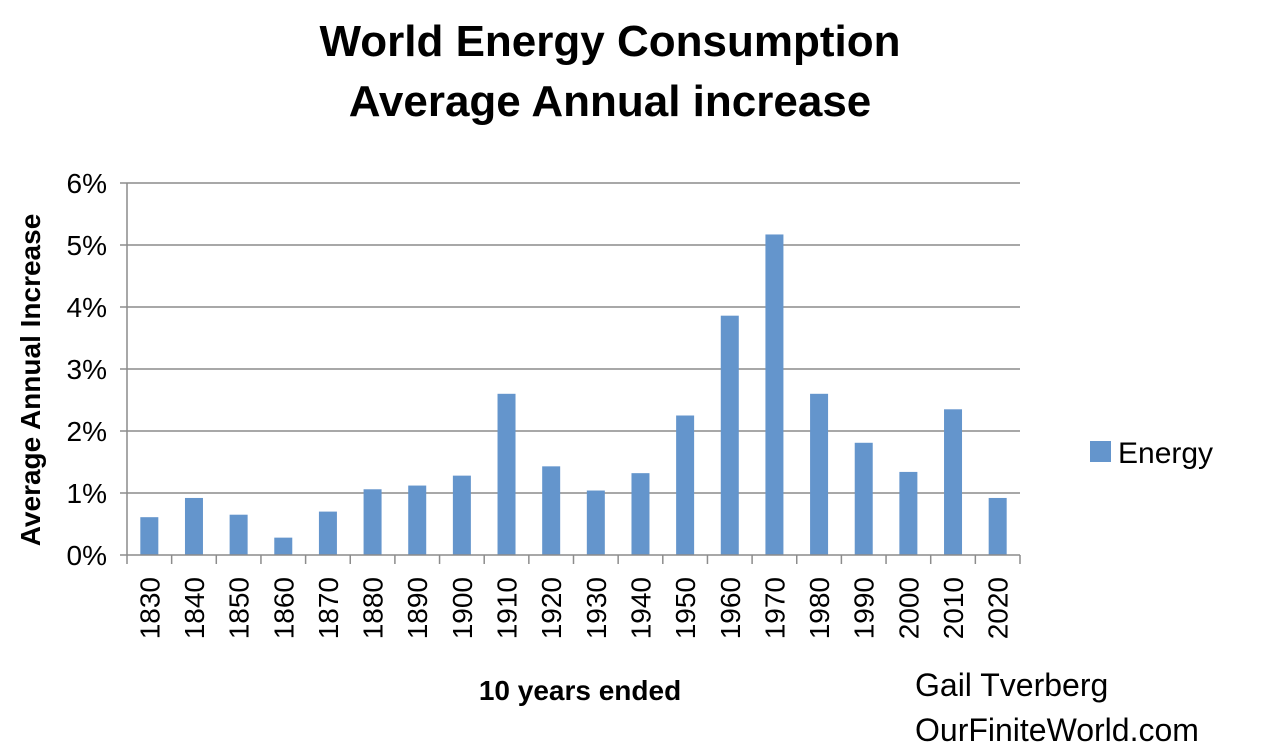 The image size is (1280, 756). Describe the element at coordinates (551, 608) in the screenshot. I see `x-tick-label: 1920` at that location.